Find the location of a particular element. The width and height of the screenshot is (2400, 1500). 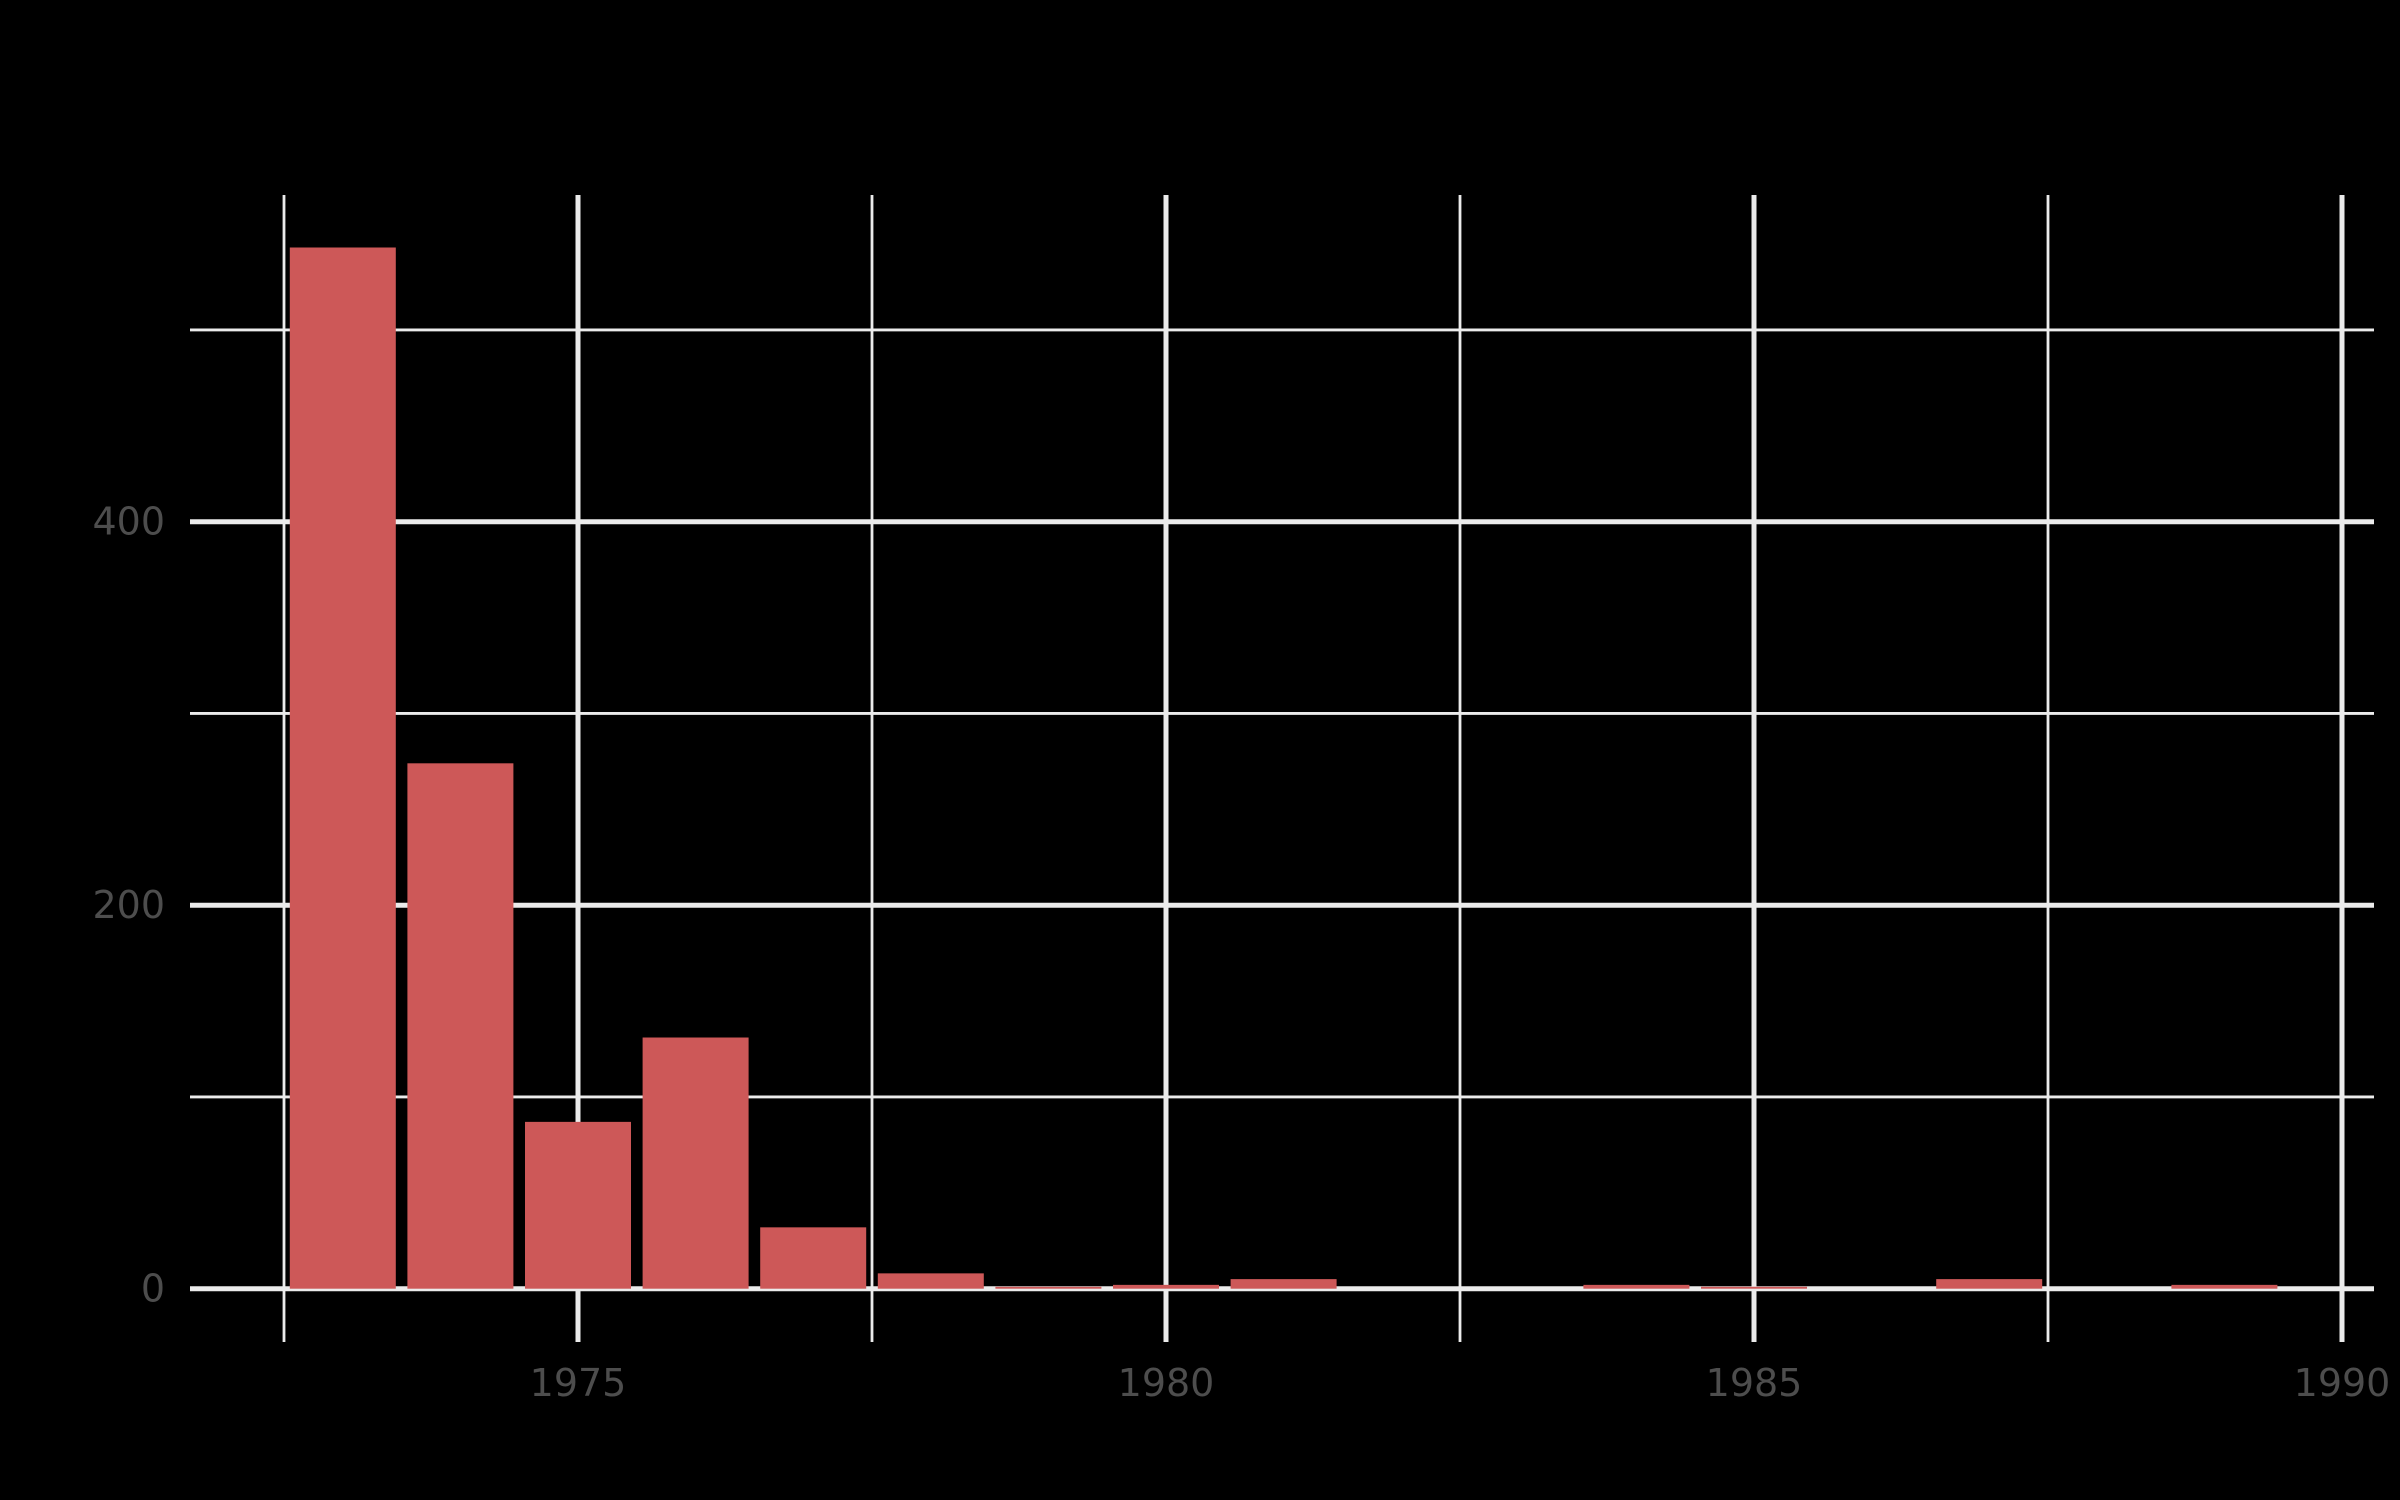

y-axis-tick-labels: 0 200 400 is located at coordinates (128, 905).